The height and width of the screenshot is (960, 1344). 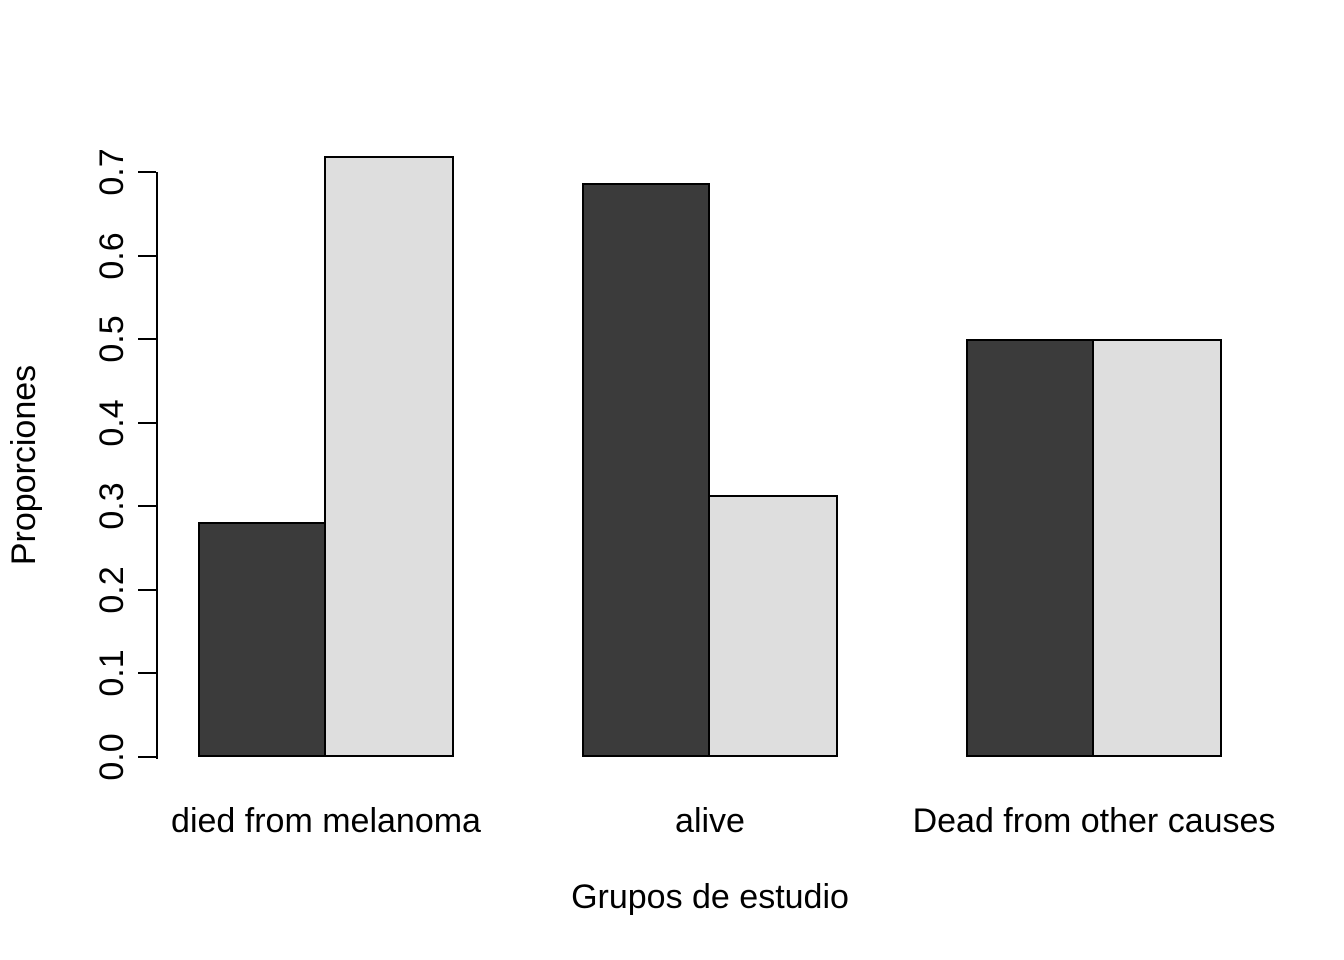 I want to click on y-tick-label: 0.3, so click(x=112, y=506).